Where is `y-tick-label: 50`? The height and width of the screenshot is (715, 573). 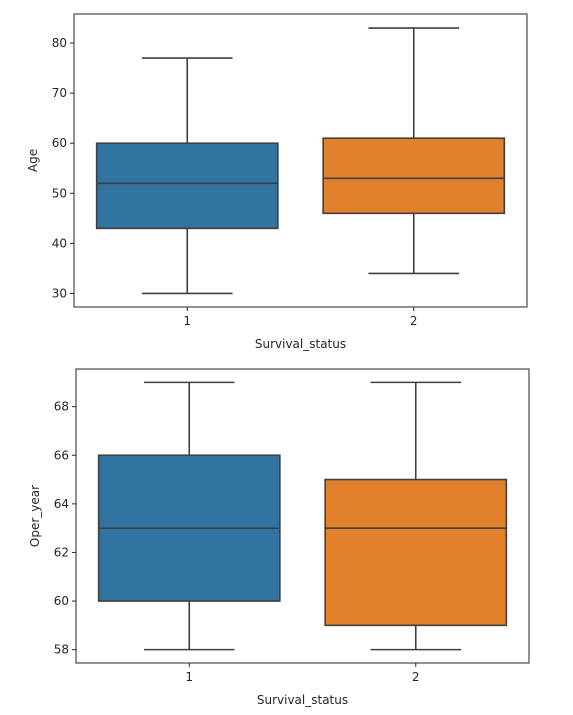 y-tick-label: 50 is located at coordinates (59, 193).